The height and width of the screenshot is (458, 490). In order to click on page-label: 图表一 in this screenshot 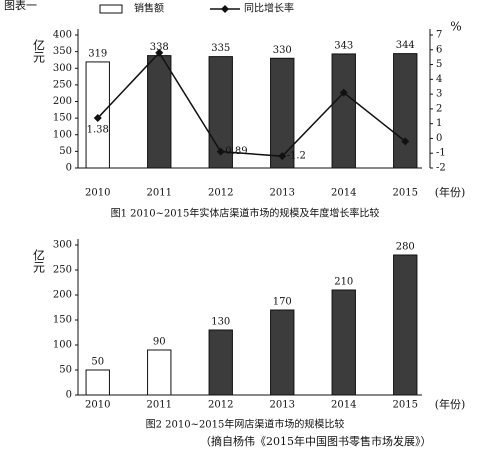, I will do `click(20, 6)`.